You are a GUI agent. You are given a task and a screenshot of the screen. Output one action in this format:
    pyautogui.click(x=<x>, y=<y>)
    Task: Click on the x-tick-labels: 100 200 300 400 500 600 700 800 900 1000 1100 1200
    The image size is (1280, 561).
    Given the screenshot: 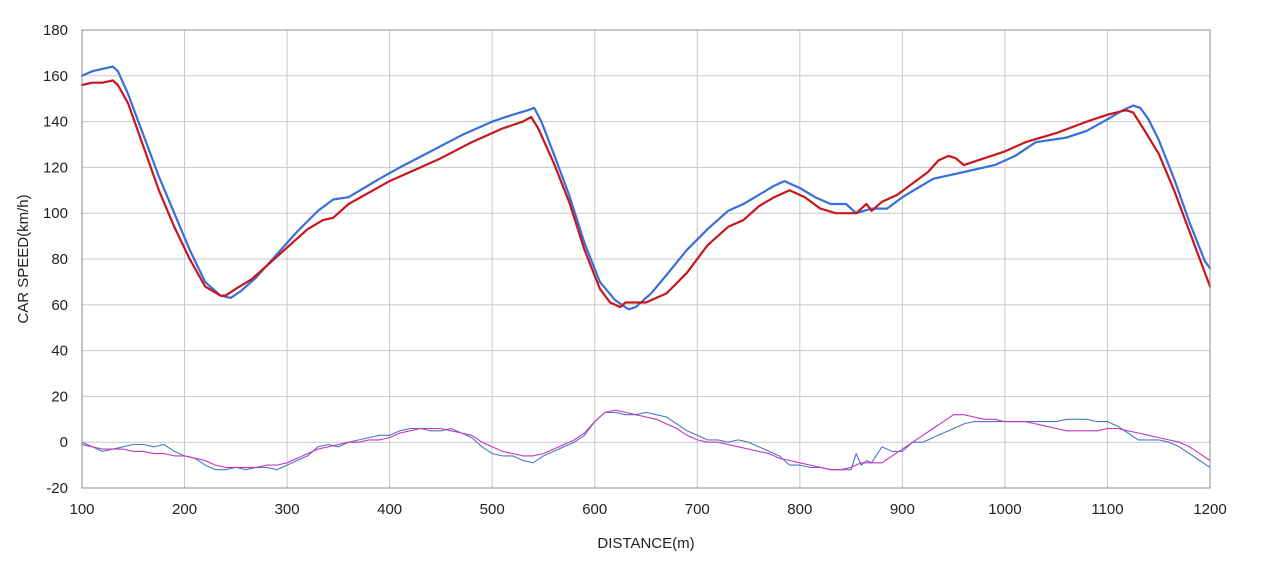 What is the action you would take?
    pyautogui.click(x=647, y=509)
    